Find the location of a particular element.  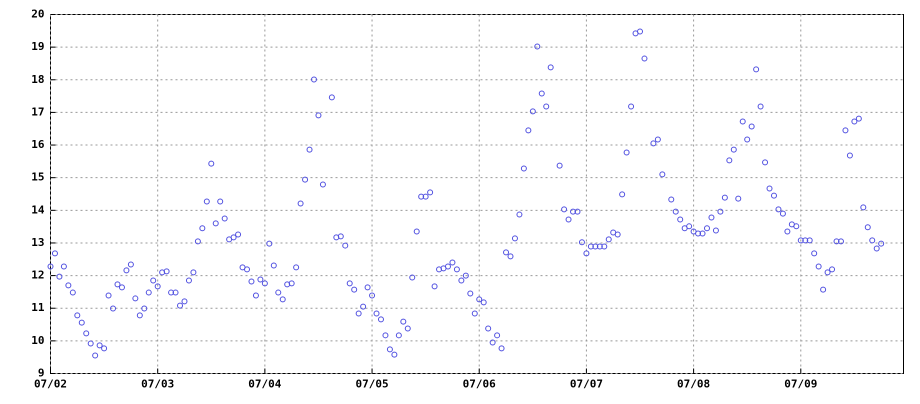

x-tick-label: 07/05 is located at coordinates (371, 384).